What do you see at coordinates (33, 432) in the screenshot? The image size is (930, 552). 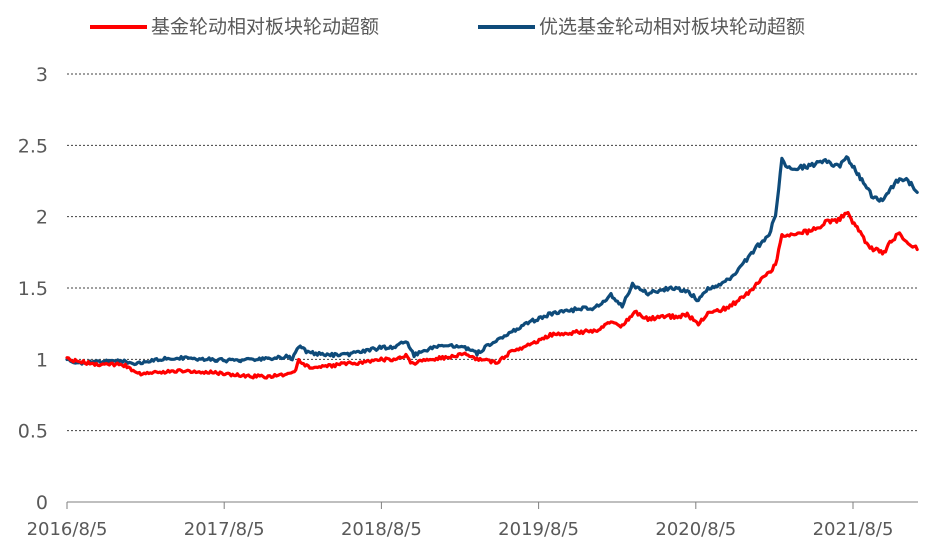 I see `y-tick-label: 0.5` at bounding box center [33, 432].